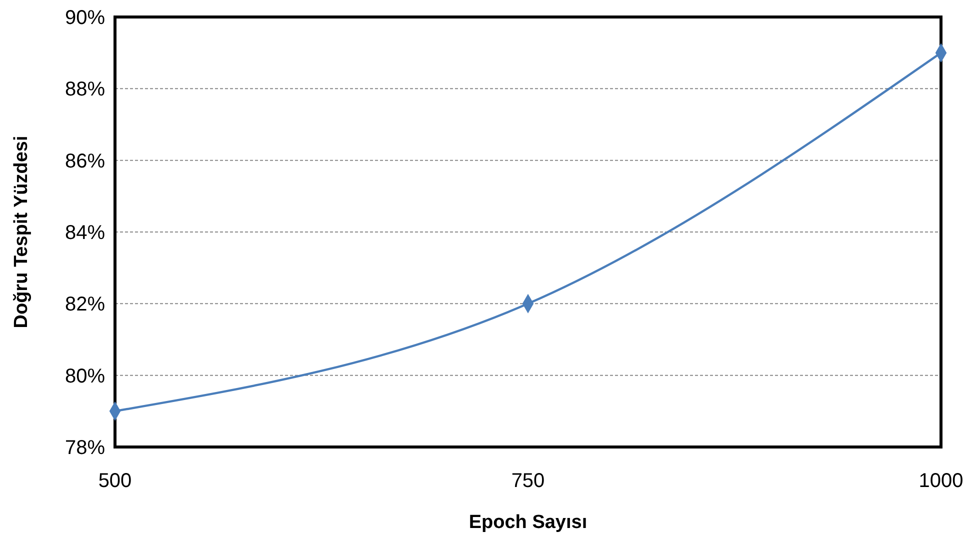 The image size is (976, 541). What do you see at coordinates (85, 161) in the screenshot?
I see `y-tick-label: 86%` at bounding box center [85, 161].